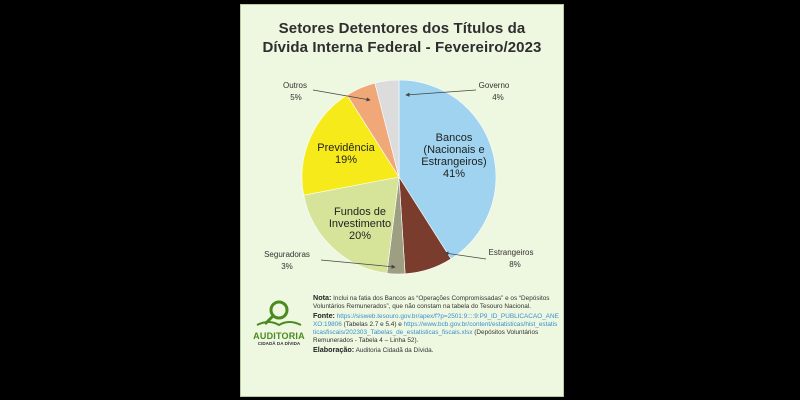 The image size is (800, 400). I want to click on slice-label-fundos-de-investimento: Fundos de Investimento 20%, so click(360, 224).